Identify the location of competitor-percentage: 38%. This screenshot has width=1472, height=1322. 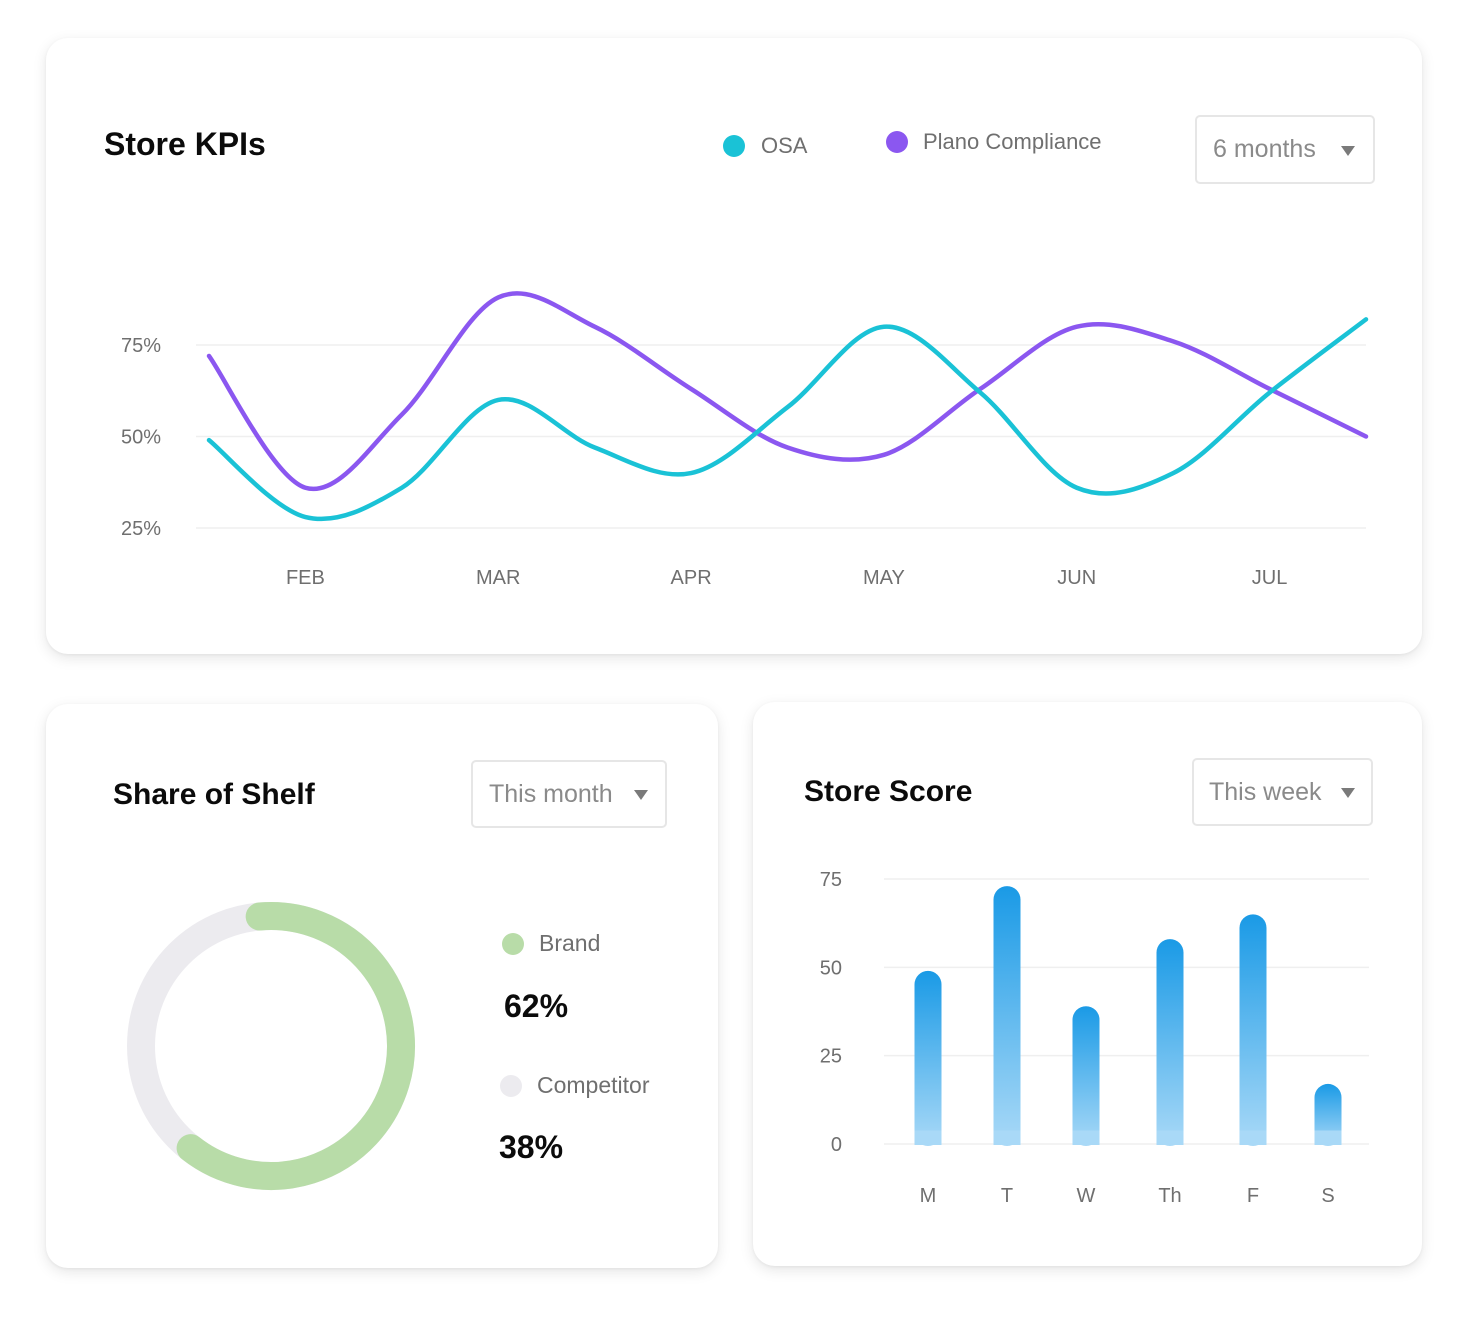
(531, 1147).